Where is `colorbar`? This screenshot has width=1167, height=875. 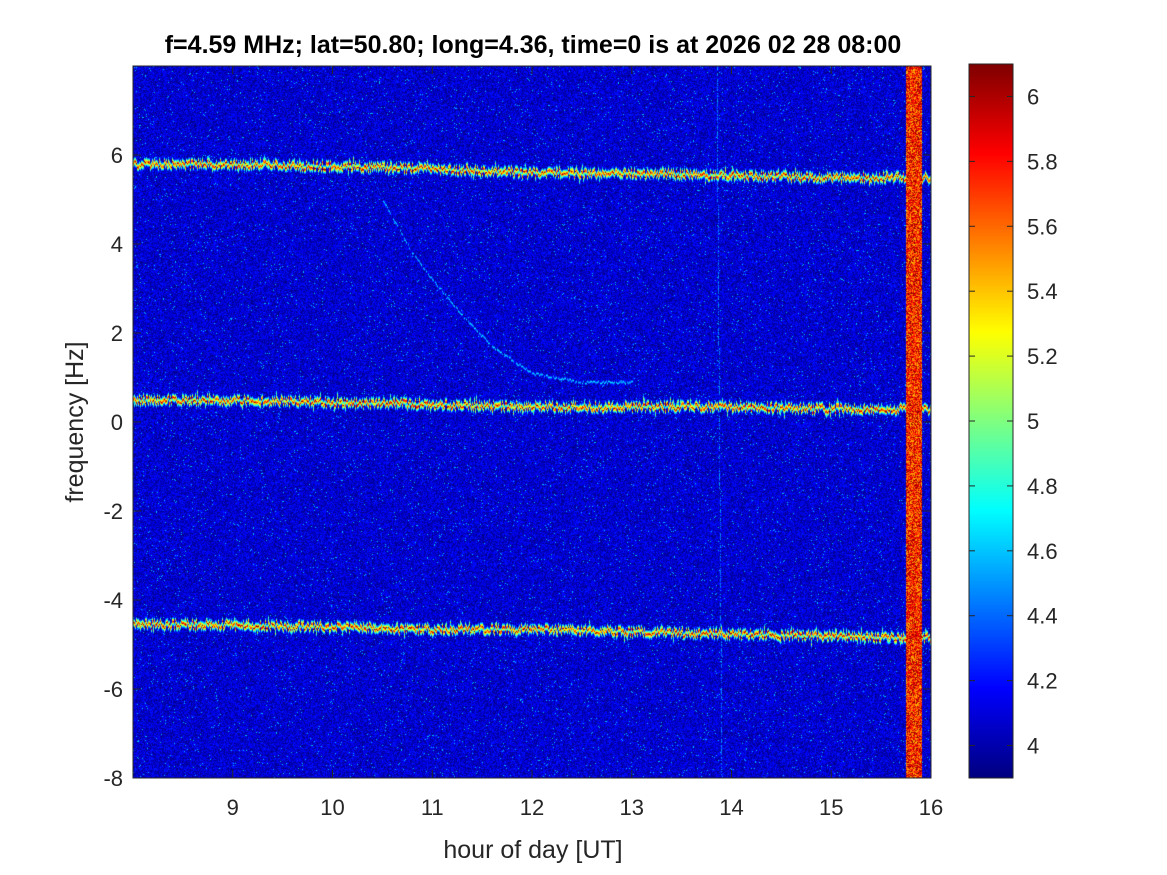
colorbar is located at coordinates (991, 421).